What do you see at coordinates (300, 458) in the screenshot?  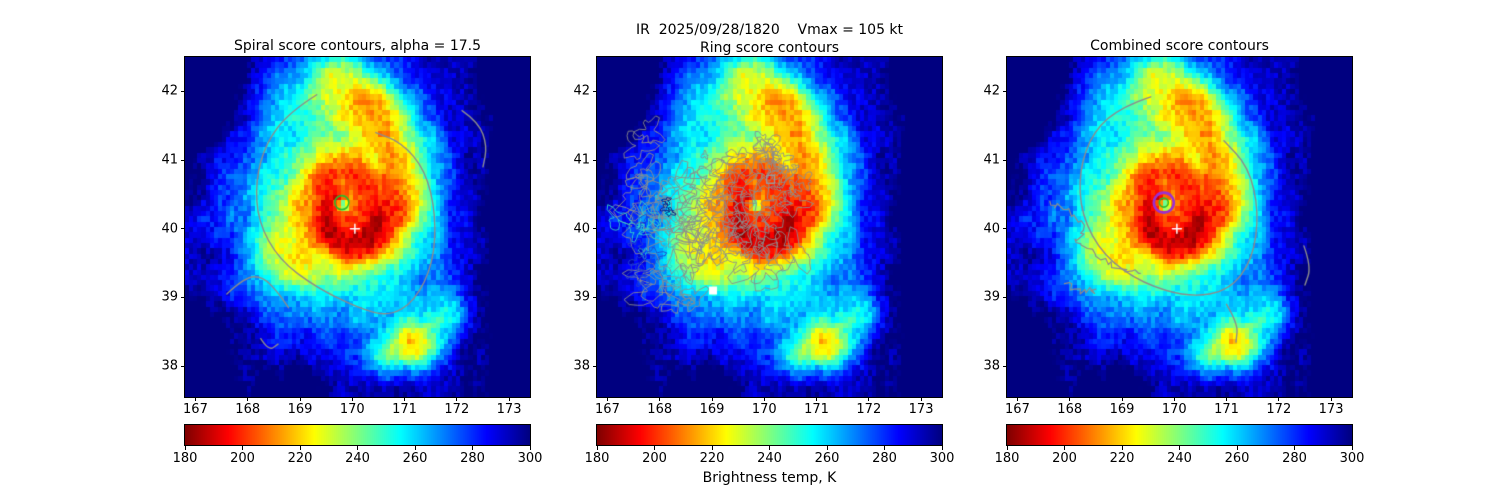 I see `colorbar-tick-label-220: 220` at bounding box center [300, 458].